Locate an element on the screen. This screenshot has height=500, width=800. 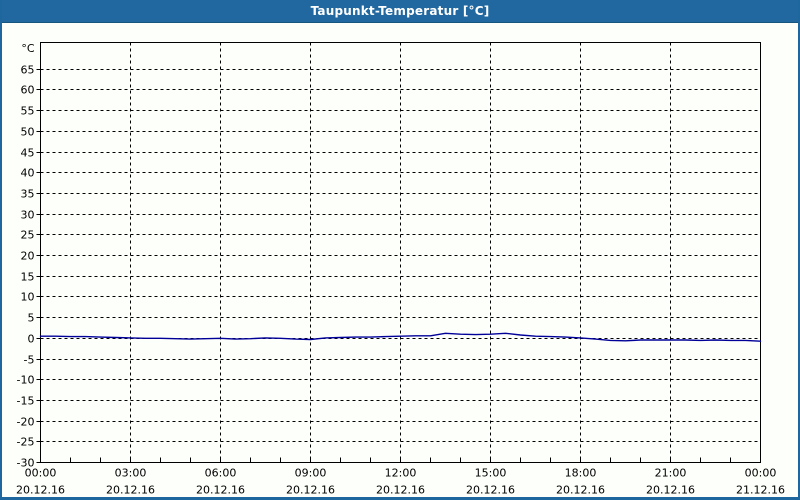
y-axis-label: -20 is located at coordinates (26, 422).